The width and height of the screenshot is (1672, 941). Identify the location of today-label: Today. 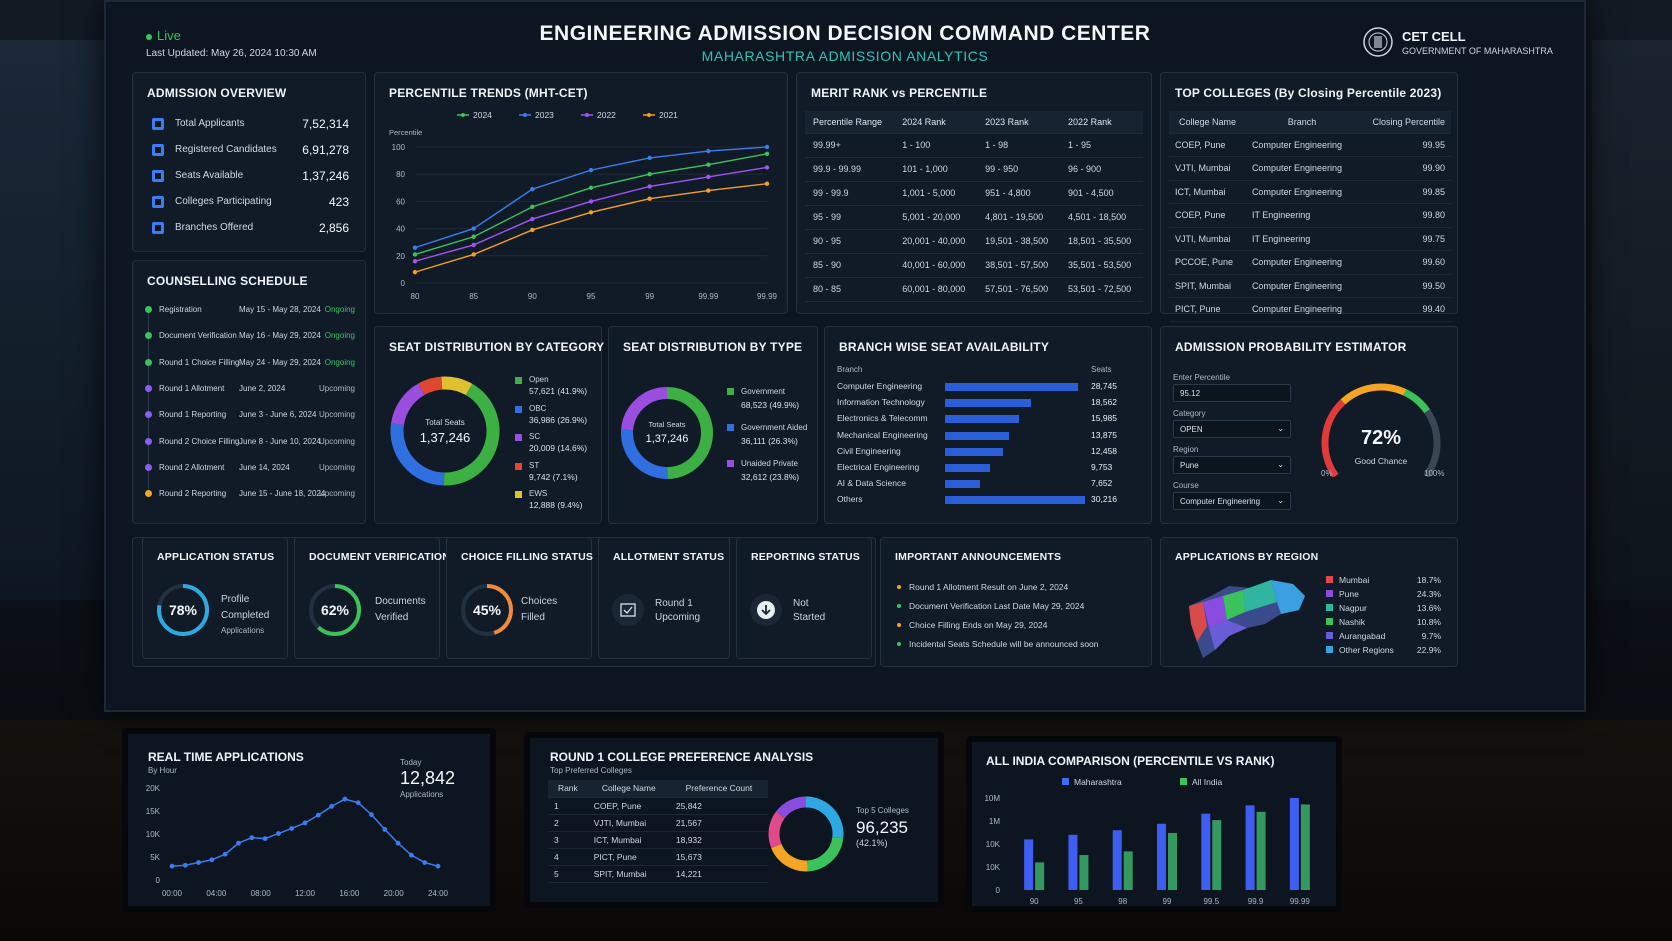
(411, 762).